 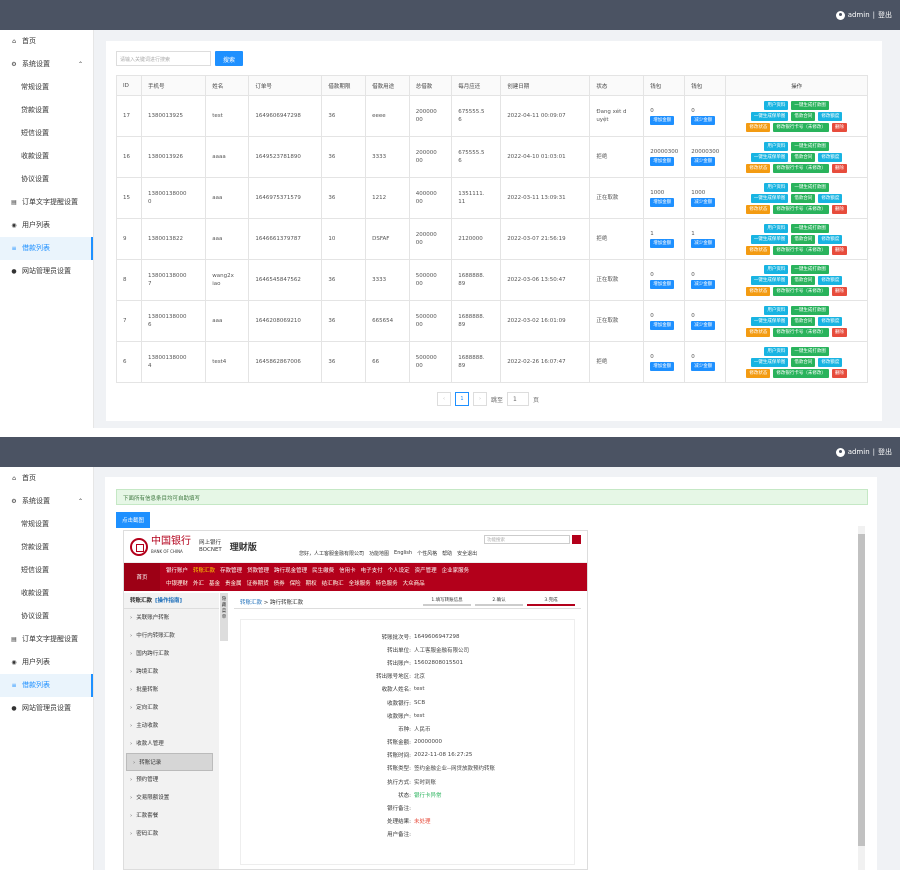 I want to click on bank-menu-item: 个人设定, so click(x=398, y=570).